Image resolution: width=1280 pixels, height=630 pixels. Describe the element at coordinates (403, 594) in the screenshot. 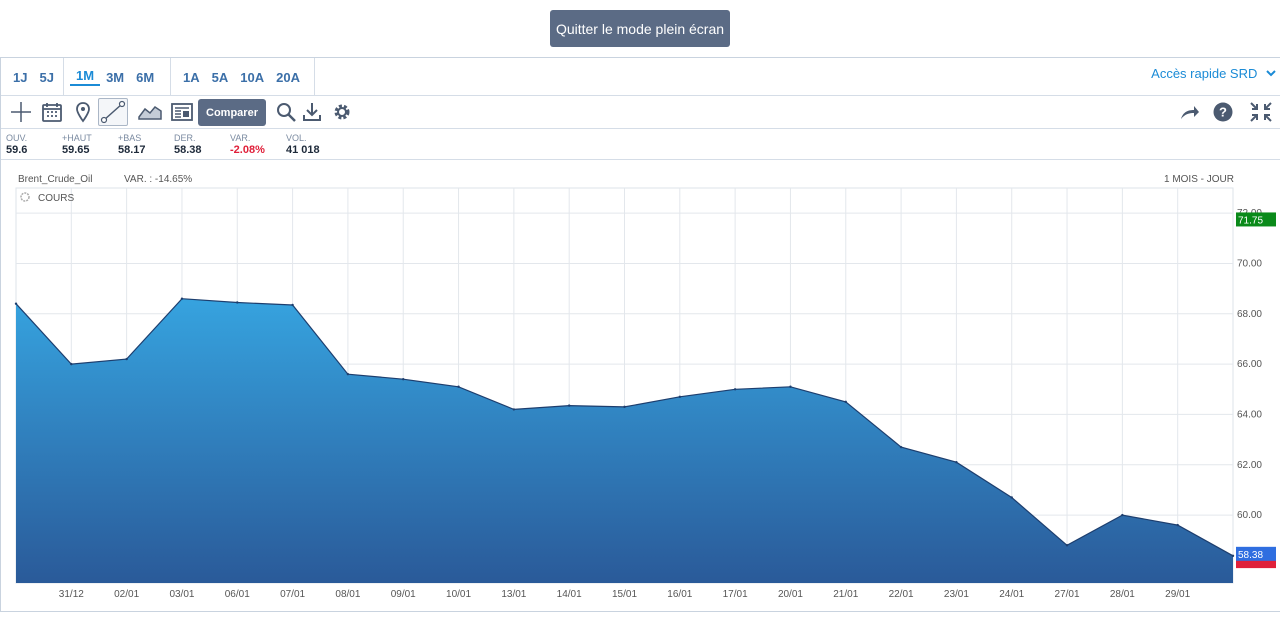

I see `x-tick-label: 09/01` at that location.